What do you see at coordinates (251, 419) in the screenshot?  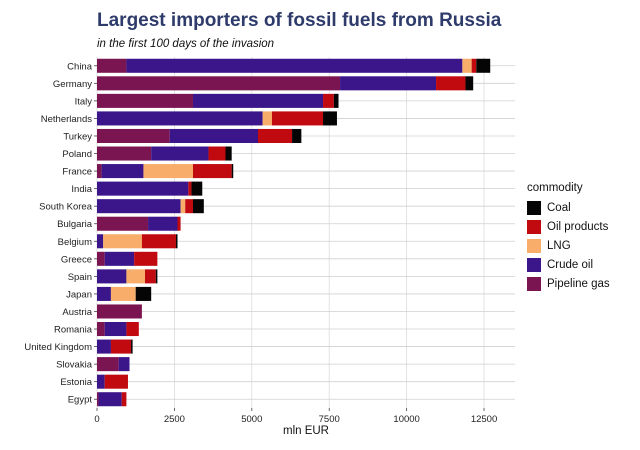 I see `x-tick-label: 5000` at bounding box center [251, 419].